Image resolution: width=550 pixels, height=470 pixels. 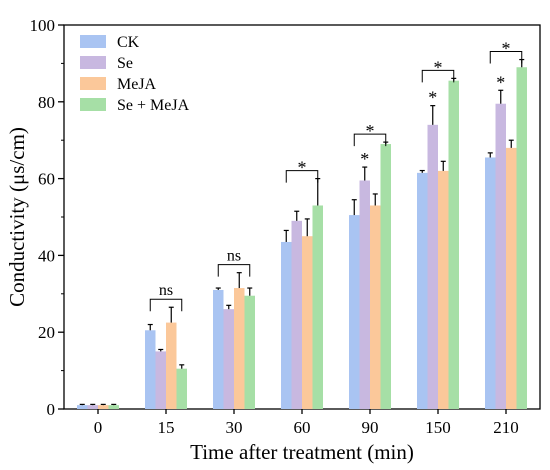 What do you see at coordinates (234, 427) in the screenshot?
I see `x-tick-label: 30` at bounding box center [234, 427].